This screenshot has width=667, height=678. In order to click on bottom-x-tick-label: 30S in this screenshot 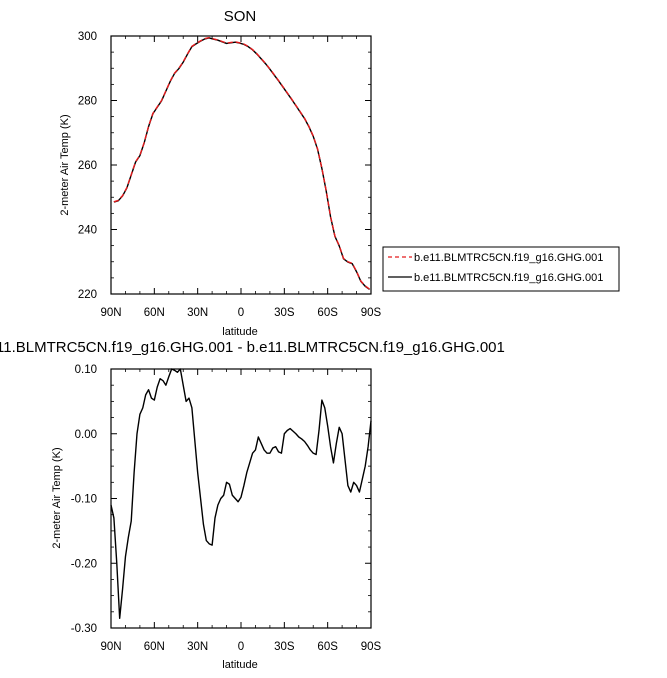, I will do `click(284, 647)`.